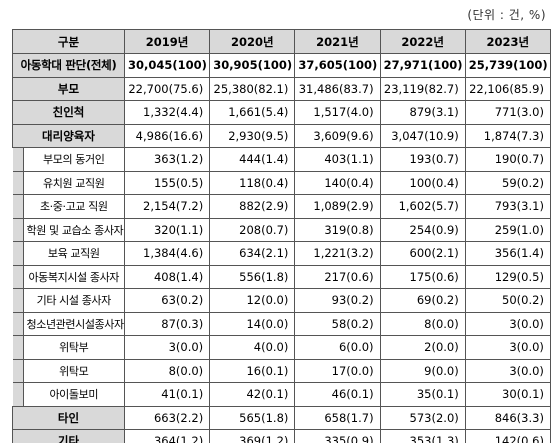 This screenshot has height=443, width=560. I want to click on value-cell: 208(0.7), so click(252, 229).